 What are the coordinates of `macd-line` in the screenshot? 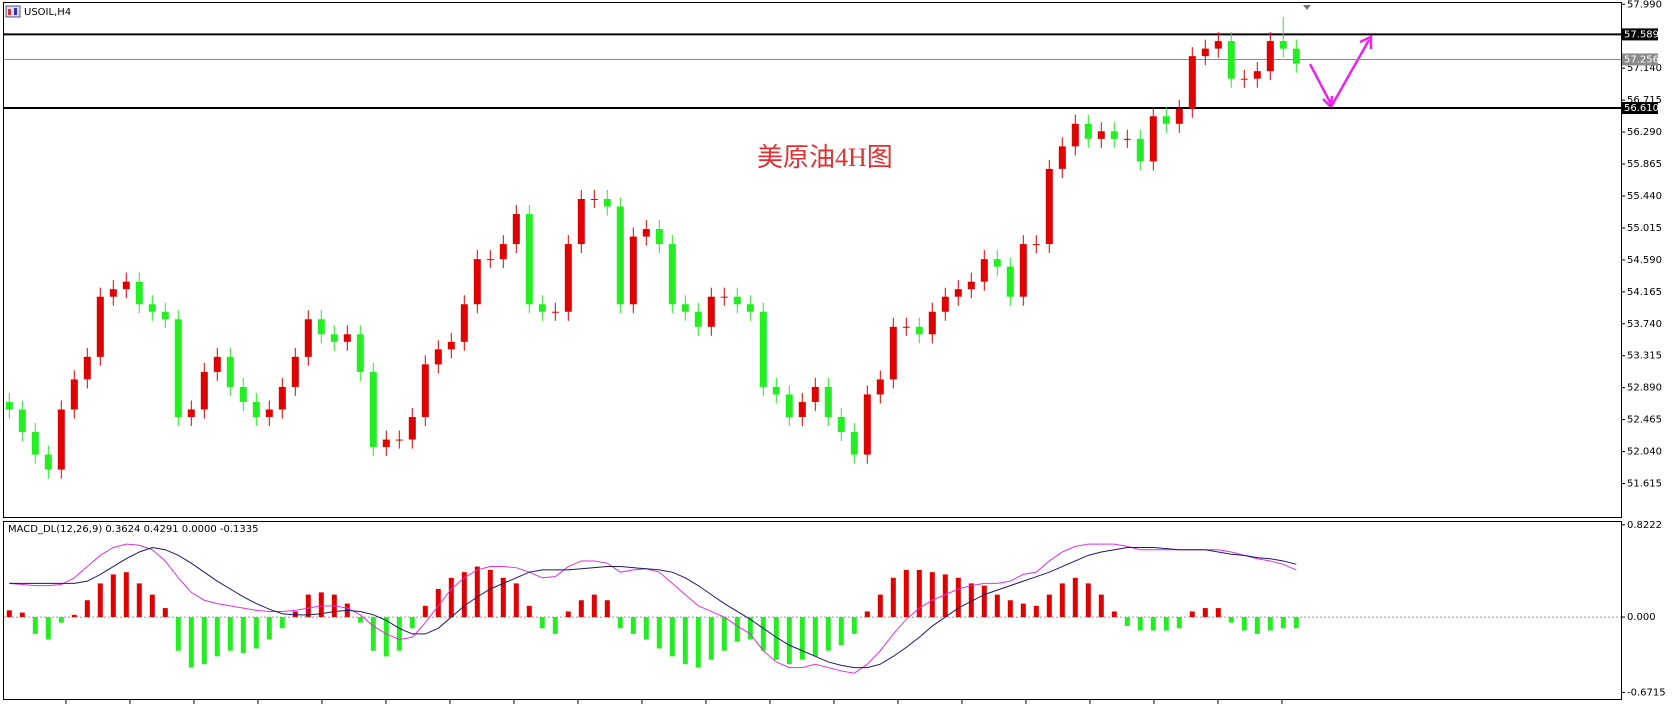 It's located at (653, 607).